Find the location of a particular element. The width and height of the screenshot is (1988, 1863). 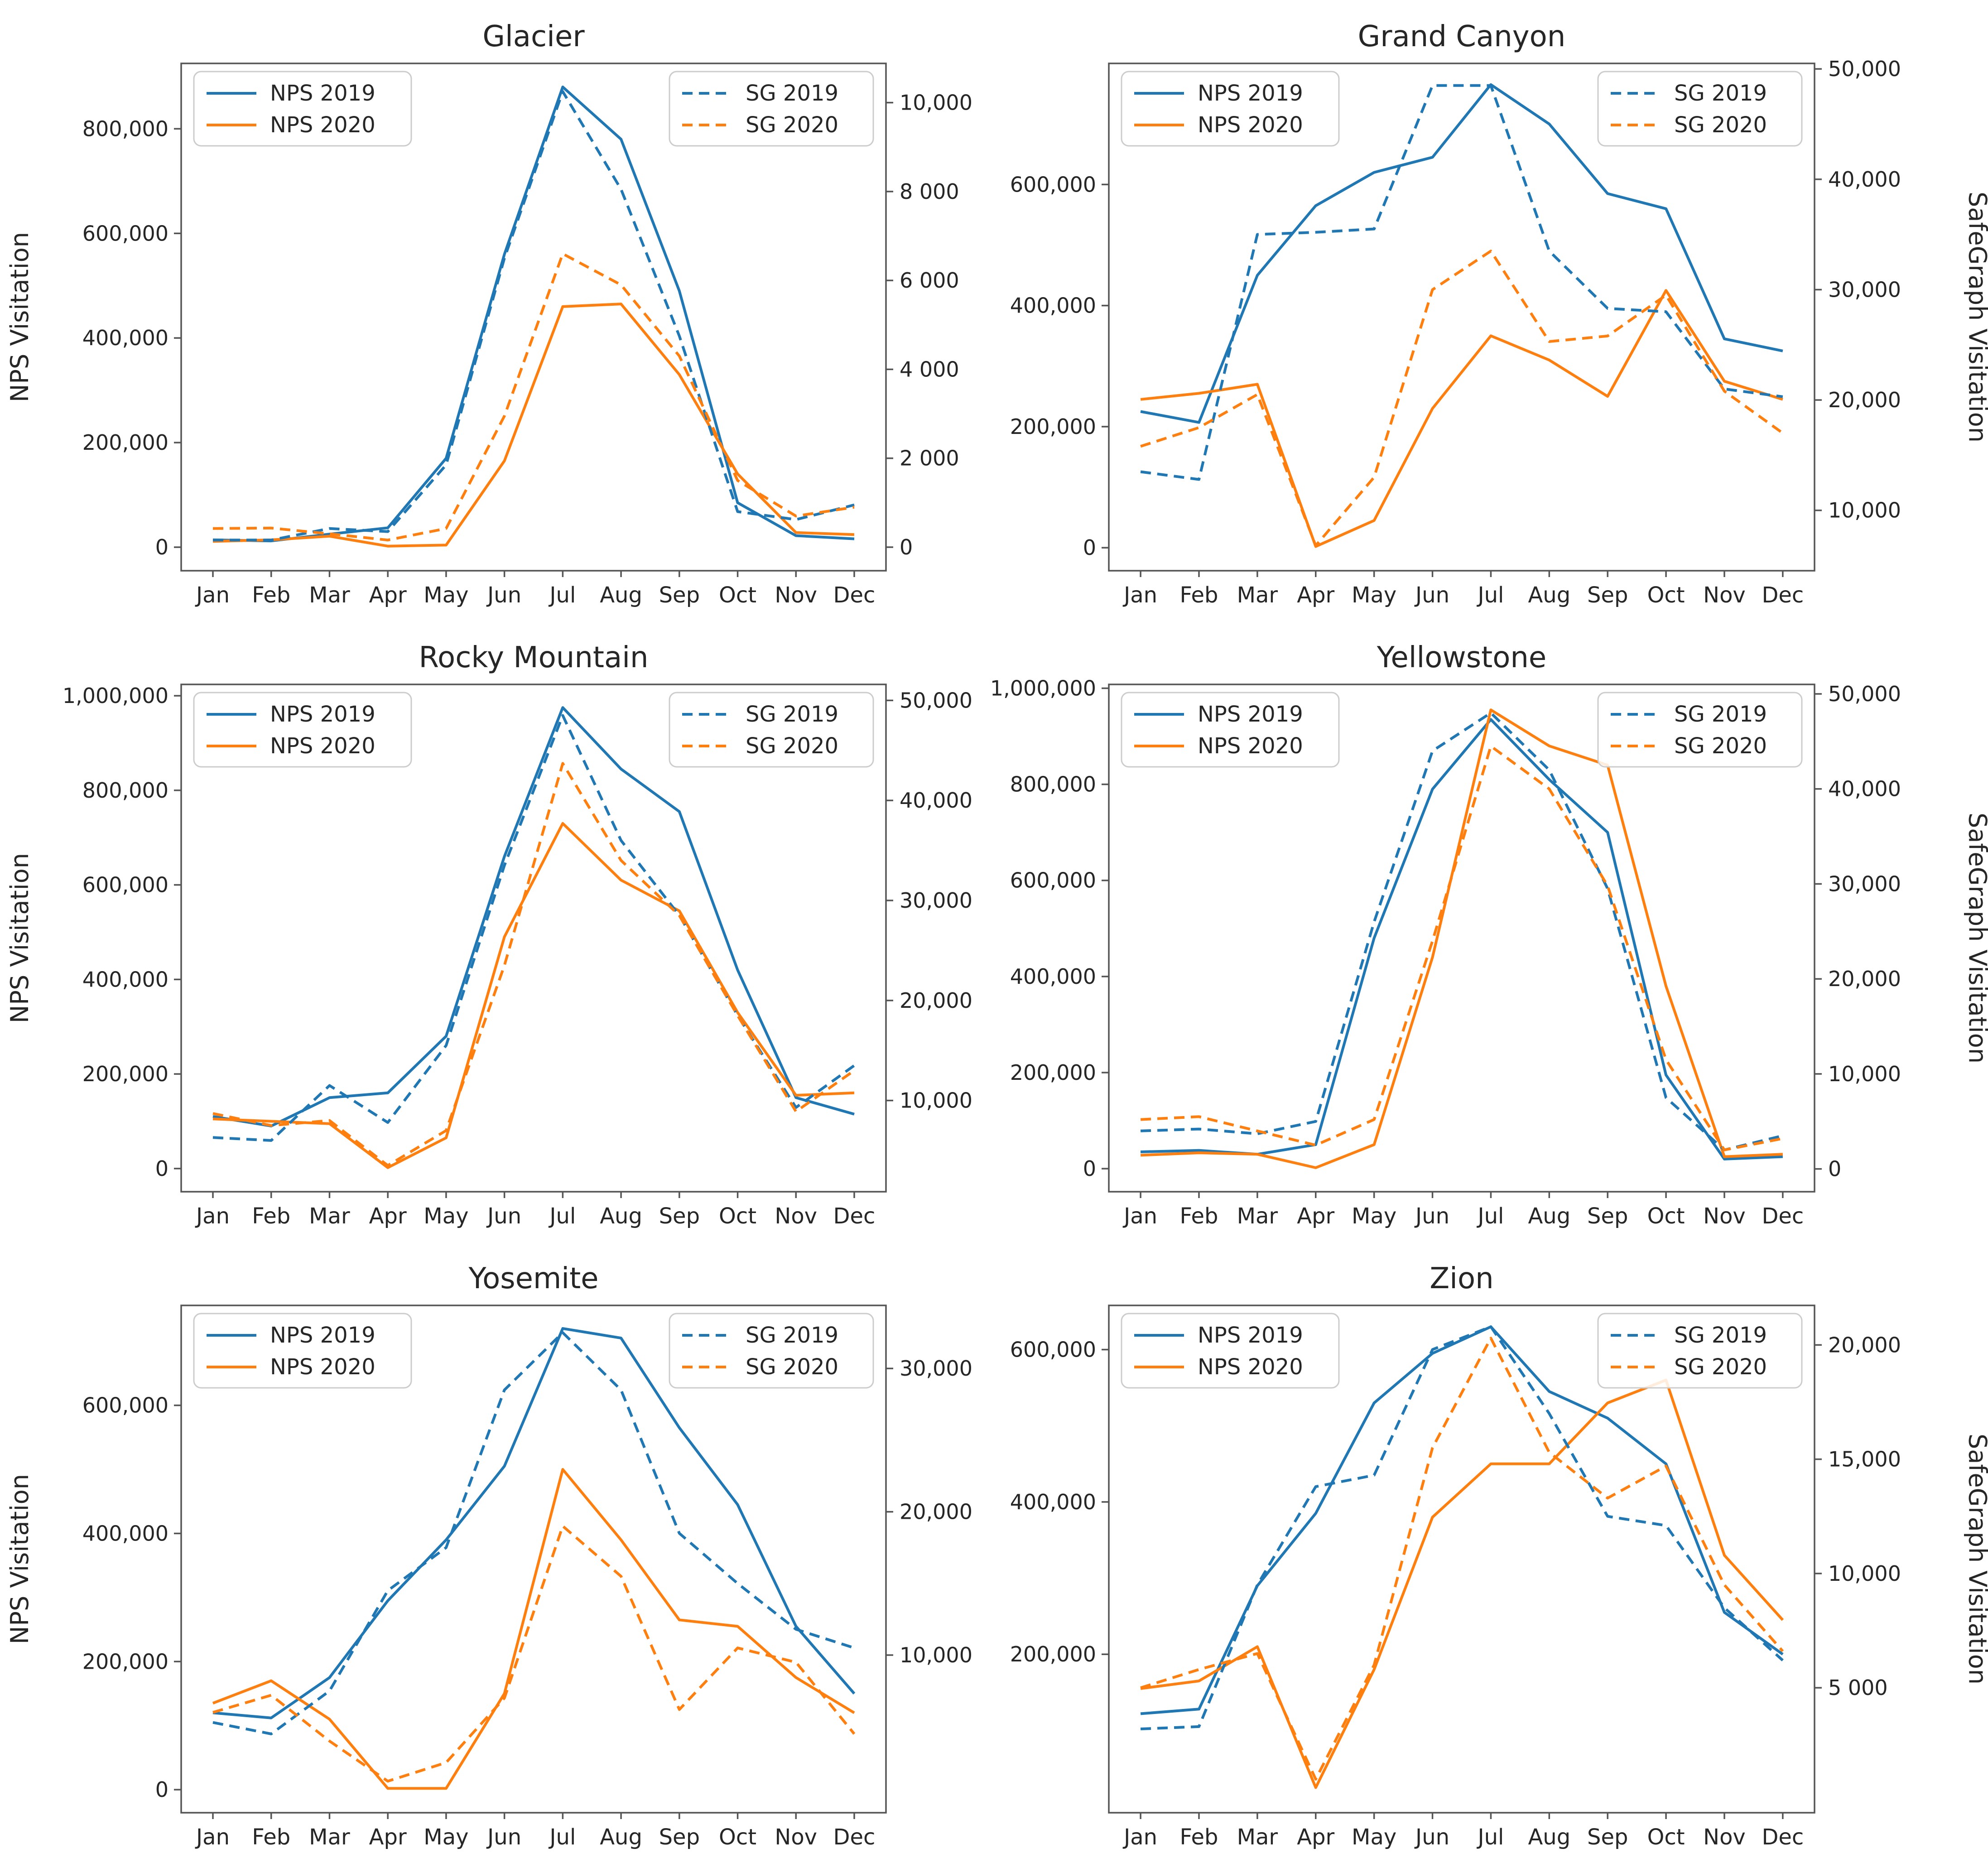

right-tick-label: 40,000 is located at coordinates (936, 800).